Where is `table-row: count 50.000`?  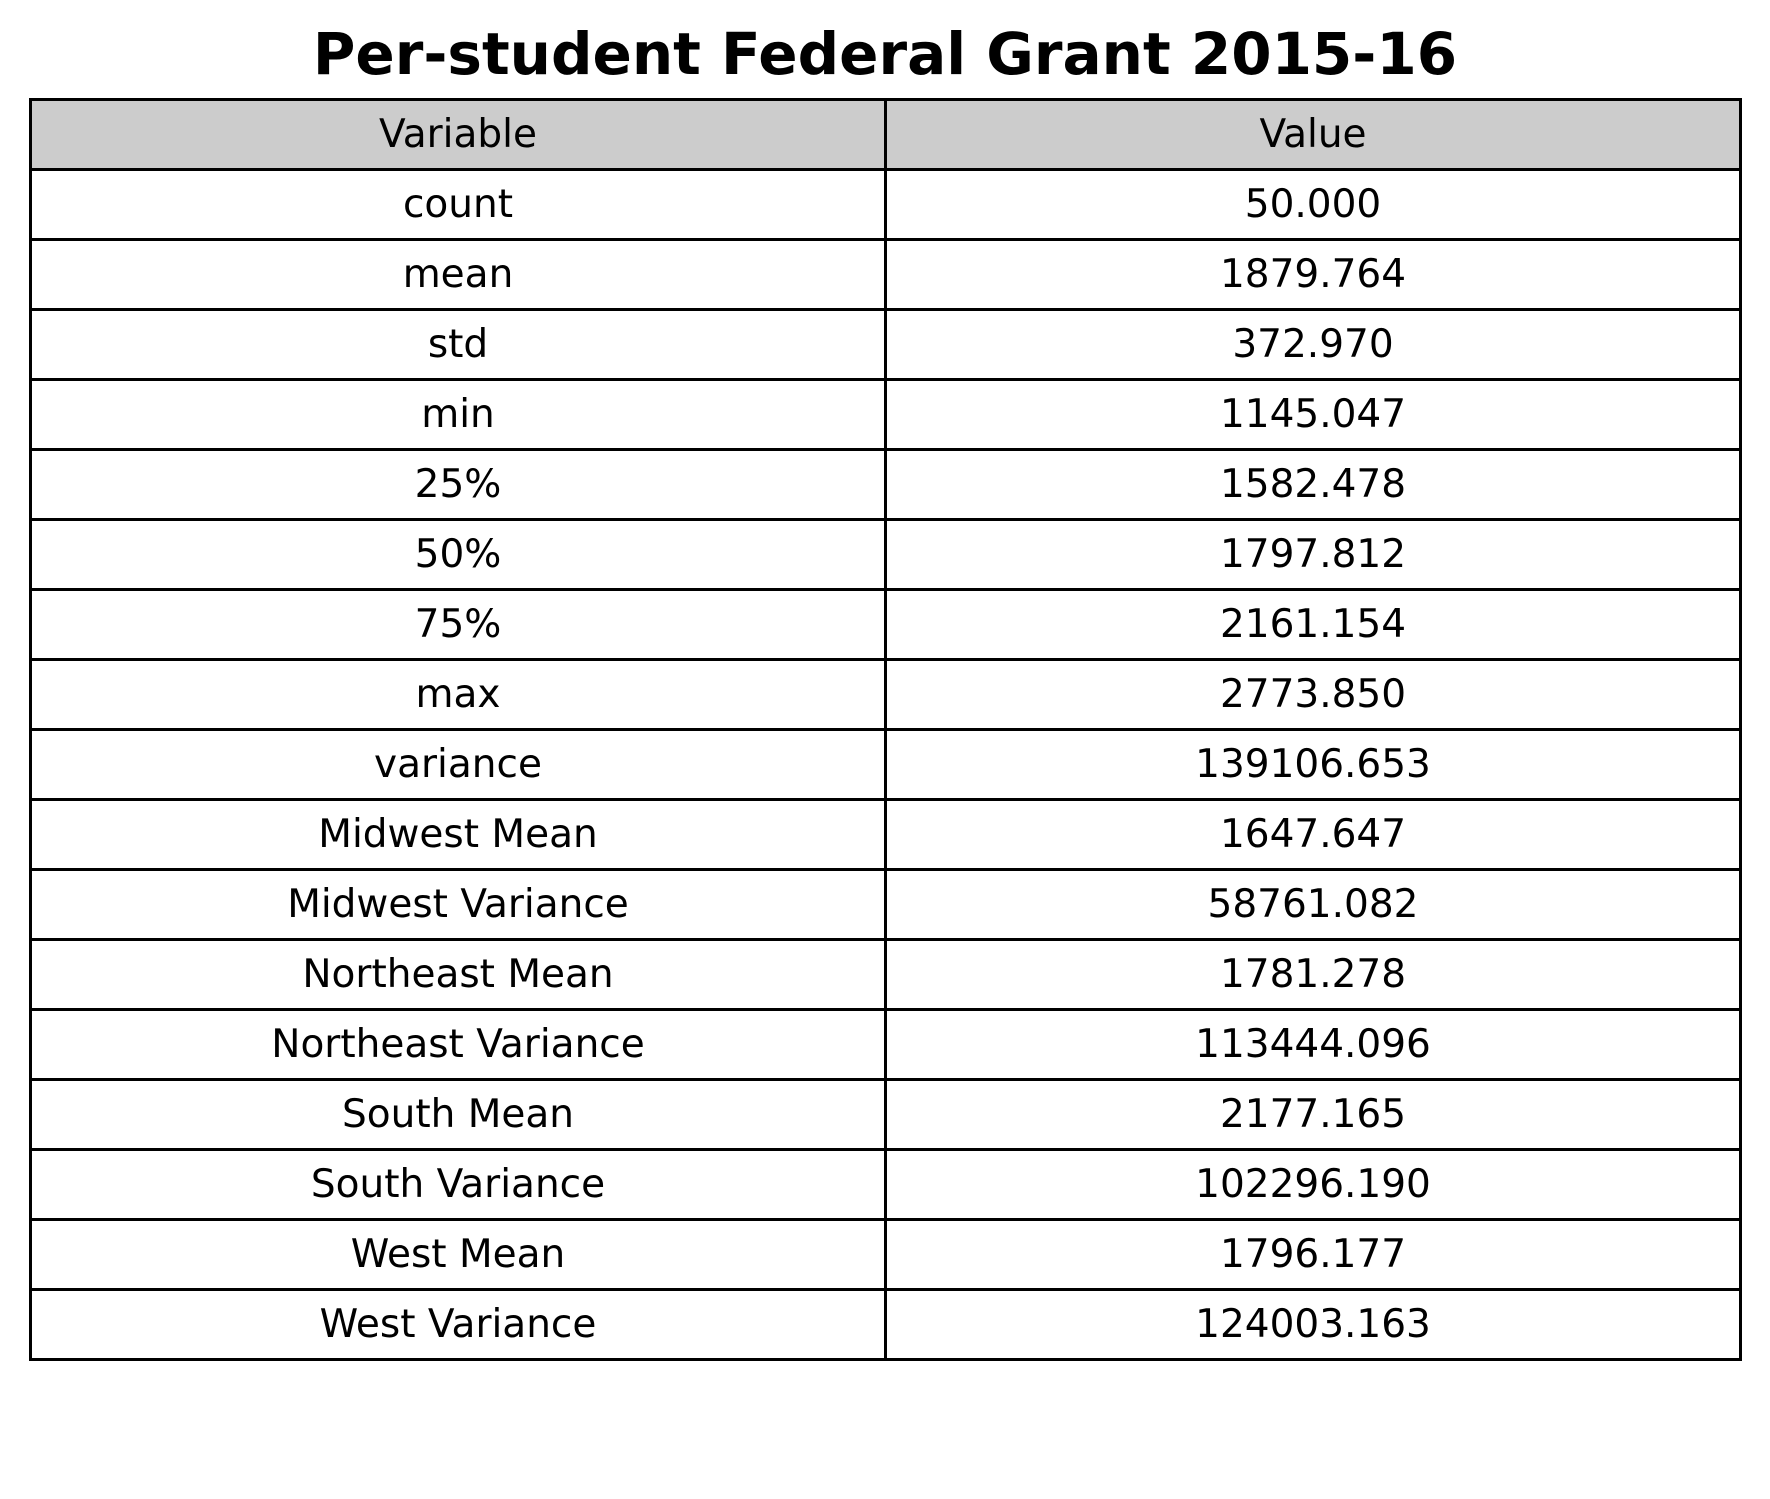
table-row: count 50.000 is located at coordinates (885, 204).